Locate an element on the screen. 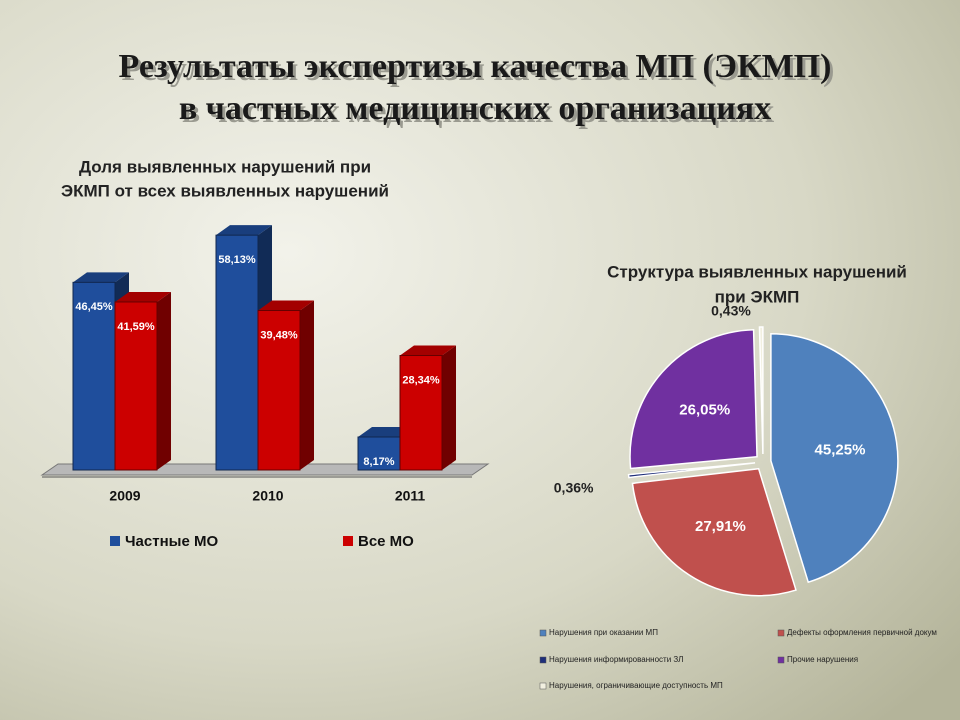 Image resolution: width=960 pixels, height=720 pixels. bar-chart-title: ЭКМП от всех выявленных нарушений is located at coordinates (225, 190).